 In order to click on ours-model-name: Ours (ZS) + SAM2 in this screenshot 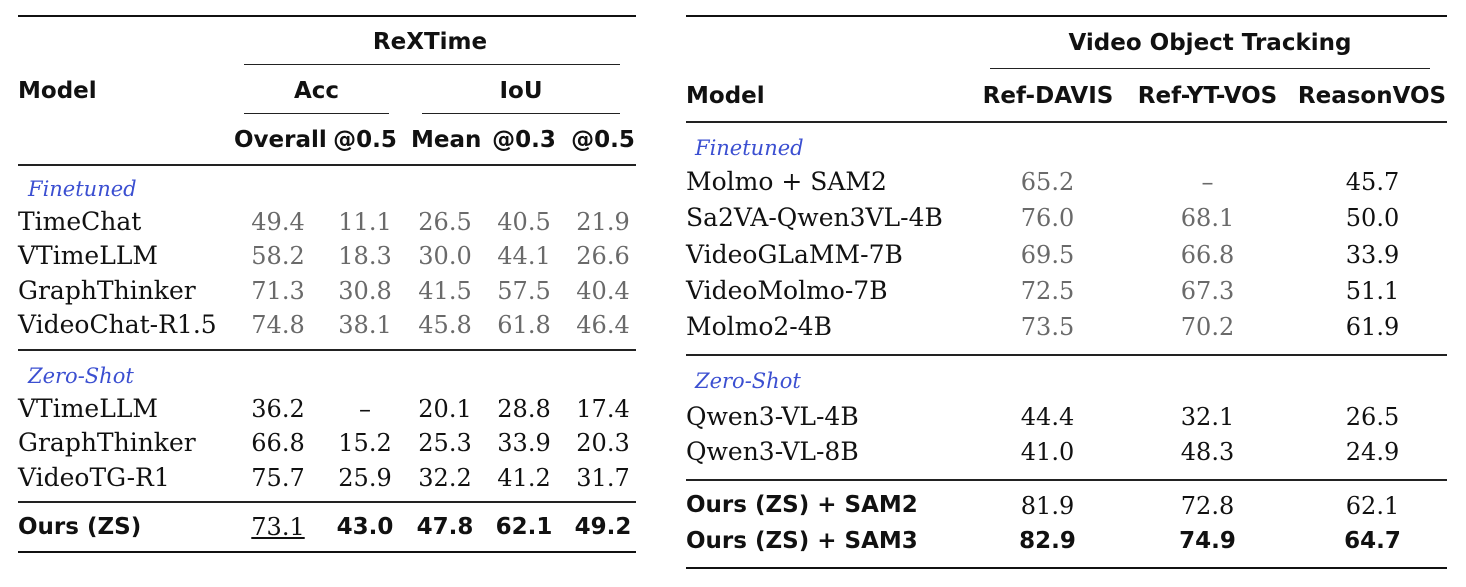, I will do `click(802, 505)`.